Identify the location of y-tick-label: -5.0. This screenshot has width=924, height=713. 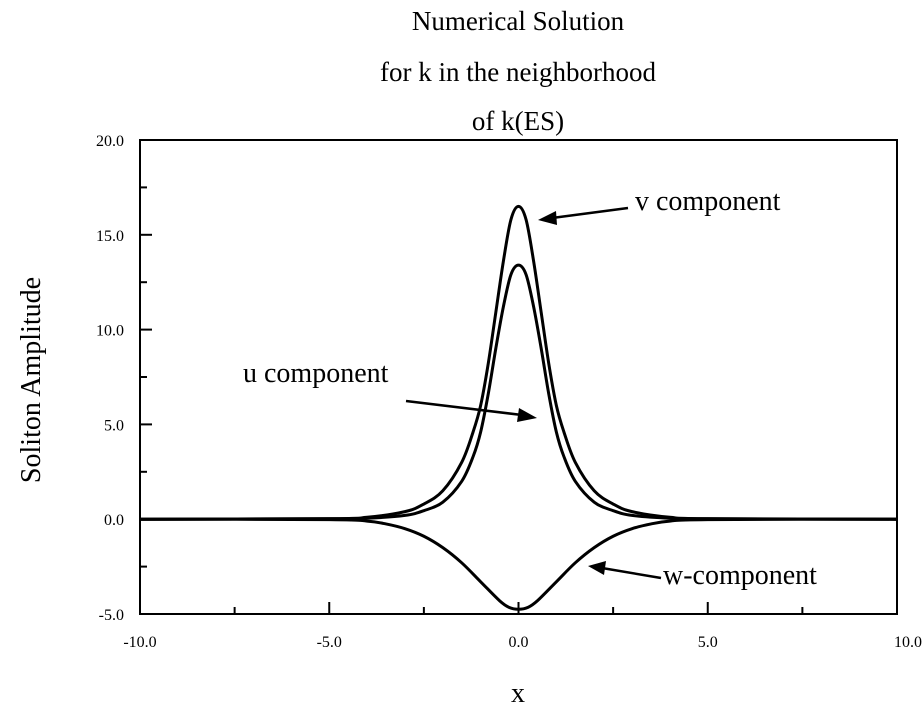
(111, 615).